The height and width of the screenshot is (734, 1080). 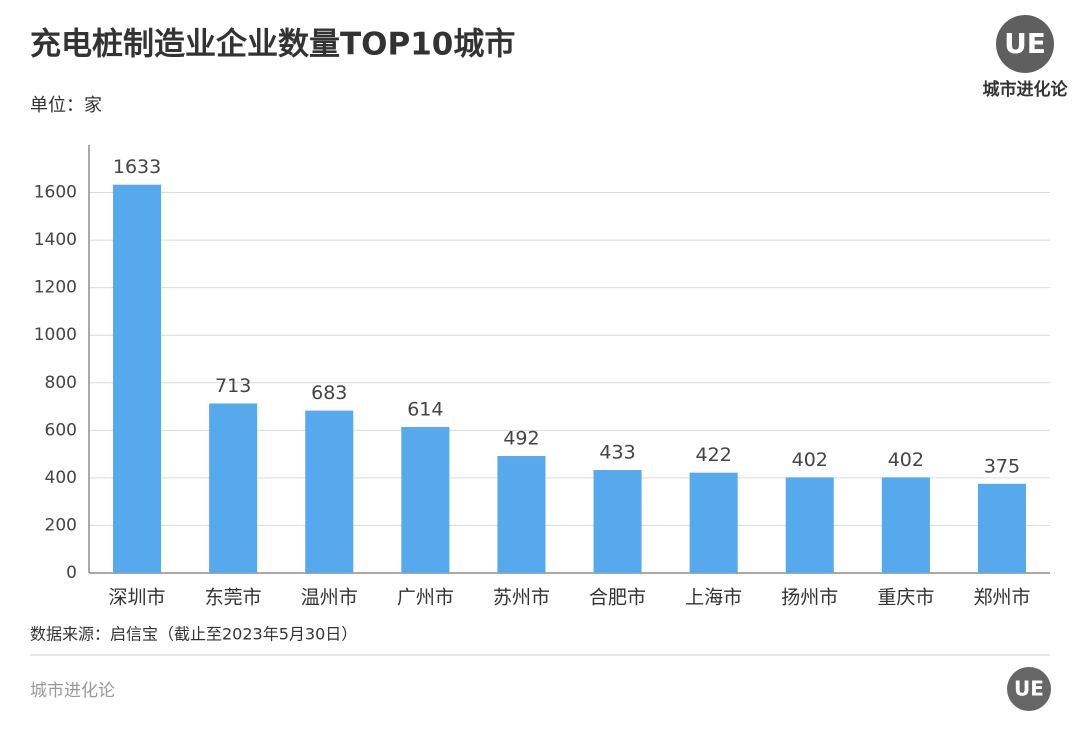 I want to click on y-tick-label: 0, so click(x=71, y=573).